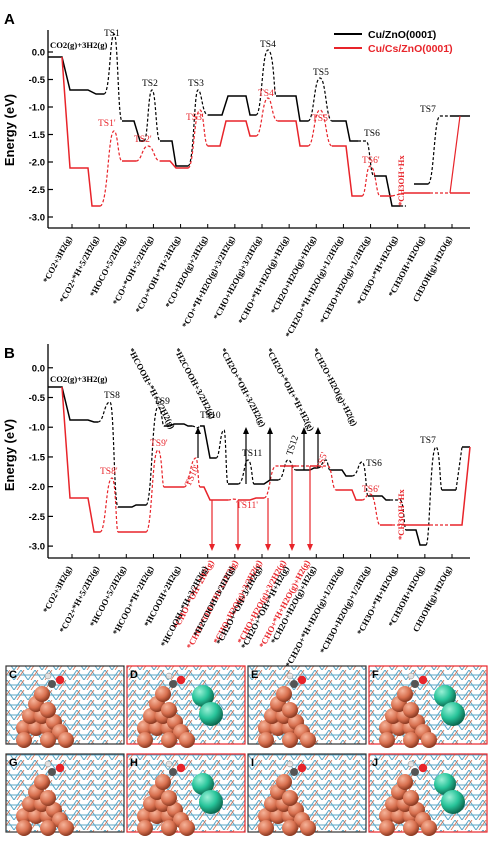 This screenshot has width=492, height=846. What do you see at coordinates (254, 675) in the screenshot?
I see `tile-letter-e: E` at bounding box center [254, 675].